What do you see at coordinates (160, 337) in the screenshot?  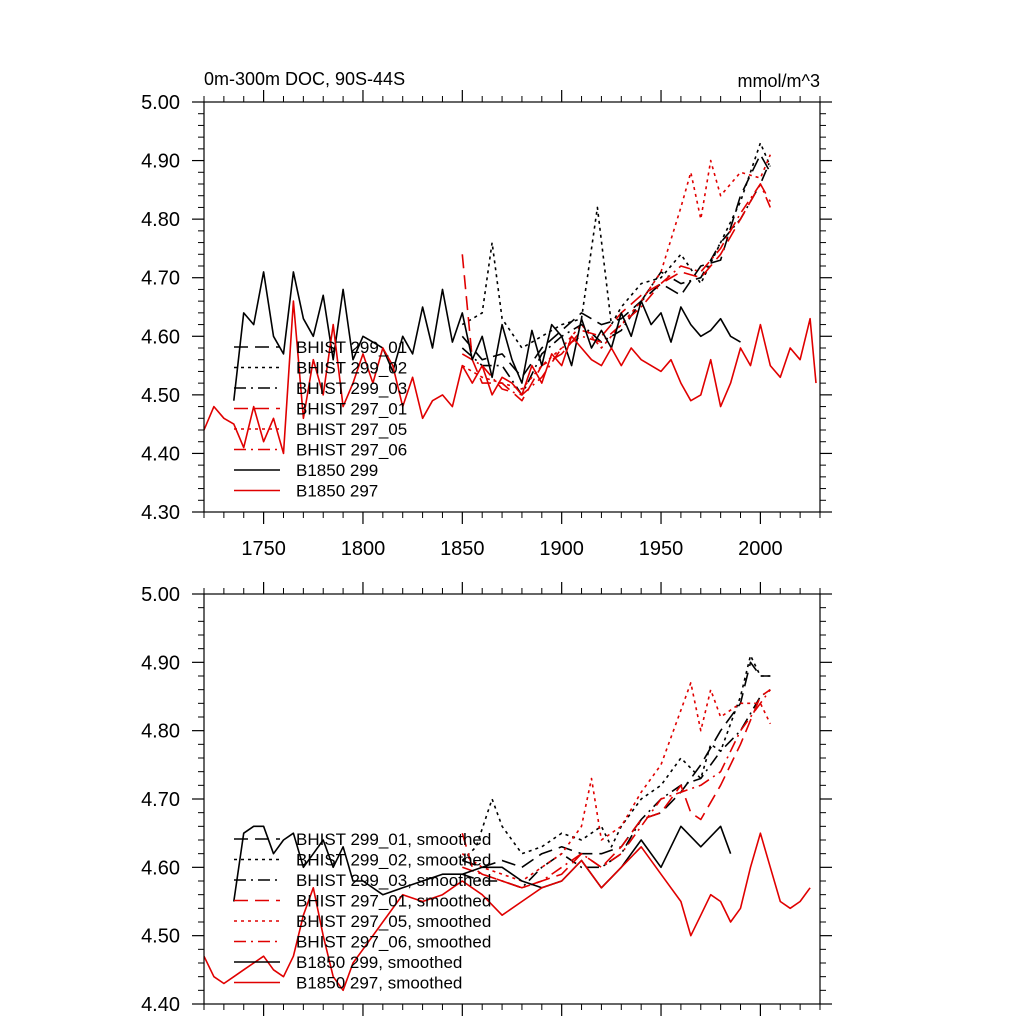 I see `top-ytick-label-3: 4.60` at bounding box center [160, 337].